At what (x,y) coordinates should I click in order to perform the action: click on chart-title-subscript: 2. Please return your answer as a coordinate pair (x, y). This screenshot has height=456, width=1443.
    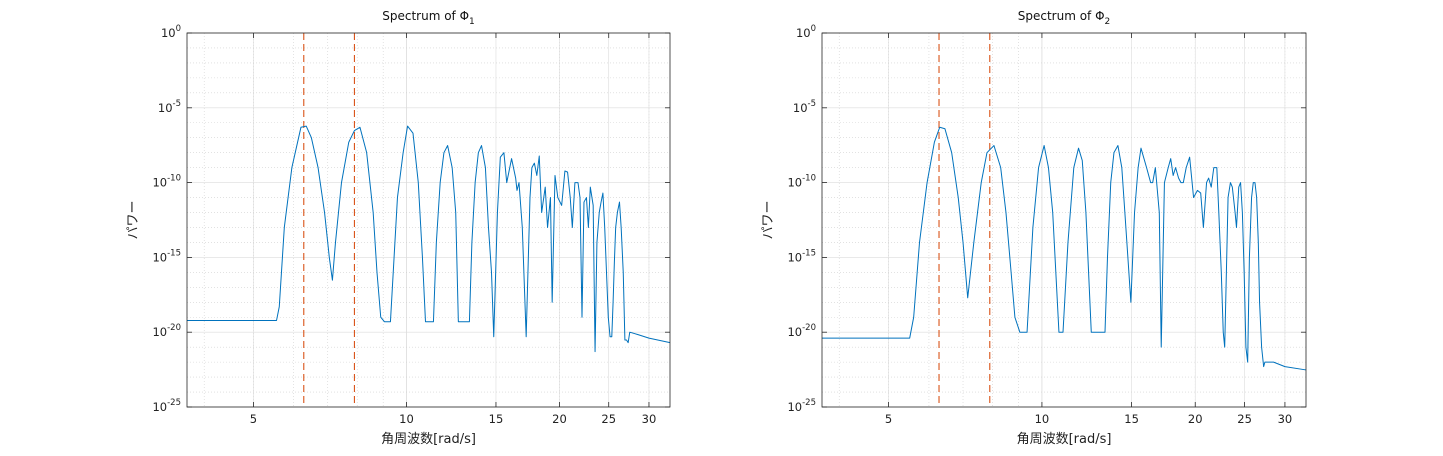
    Looking at the image, I should click on (1108, 22).